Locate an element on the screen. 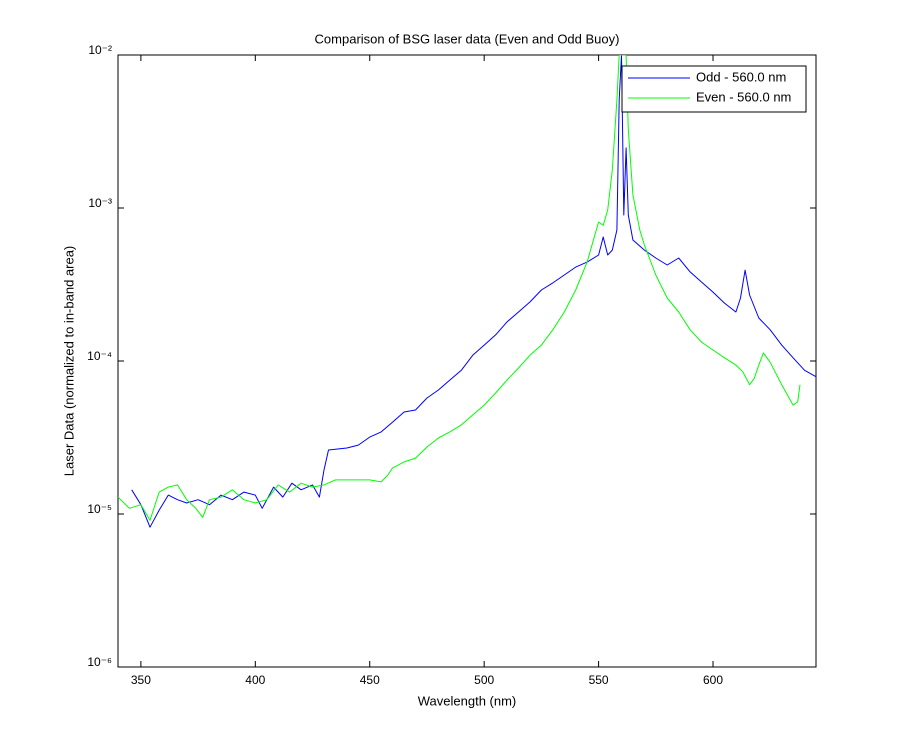  x-tick-label: 450 is located at coordinates (370, 680).